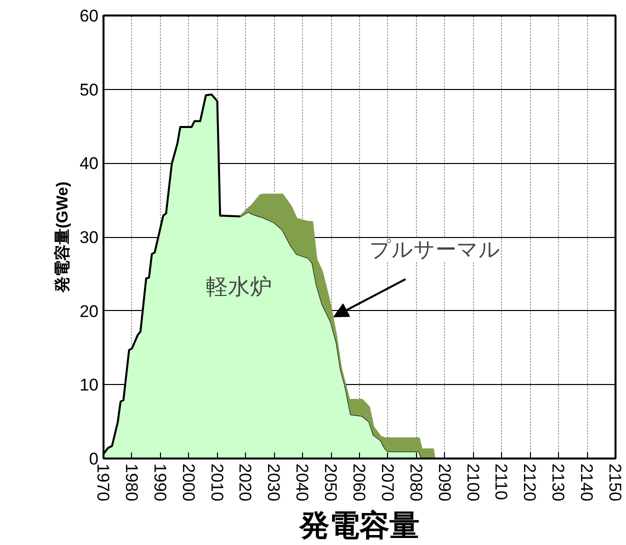 The image size is (626, 545). What do you see at coordinates (302, 483) in the screenshot?
I see `x-tick-label: 2040` at bounding box center [302, 483].